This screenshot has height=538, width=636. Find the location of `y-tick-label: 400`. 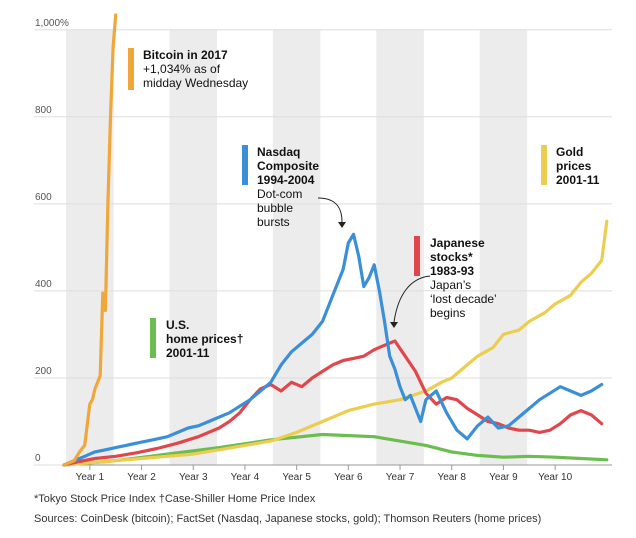

y-tick-label: 400 is located at coordinates (43, 284).